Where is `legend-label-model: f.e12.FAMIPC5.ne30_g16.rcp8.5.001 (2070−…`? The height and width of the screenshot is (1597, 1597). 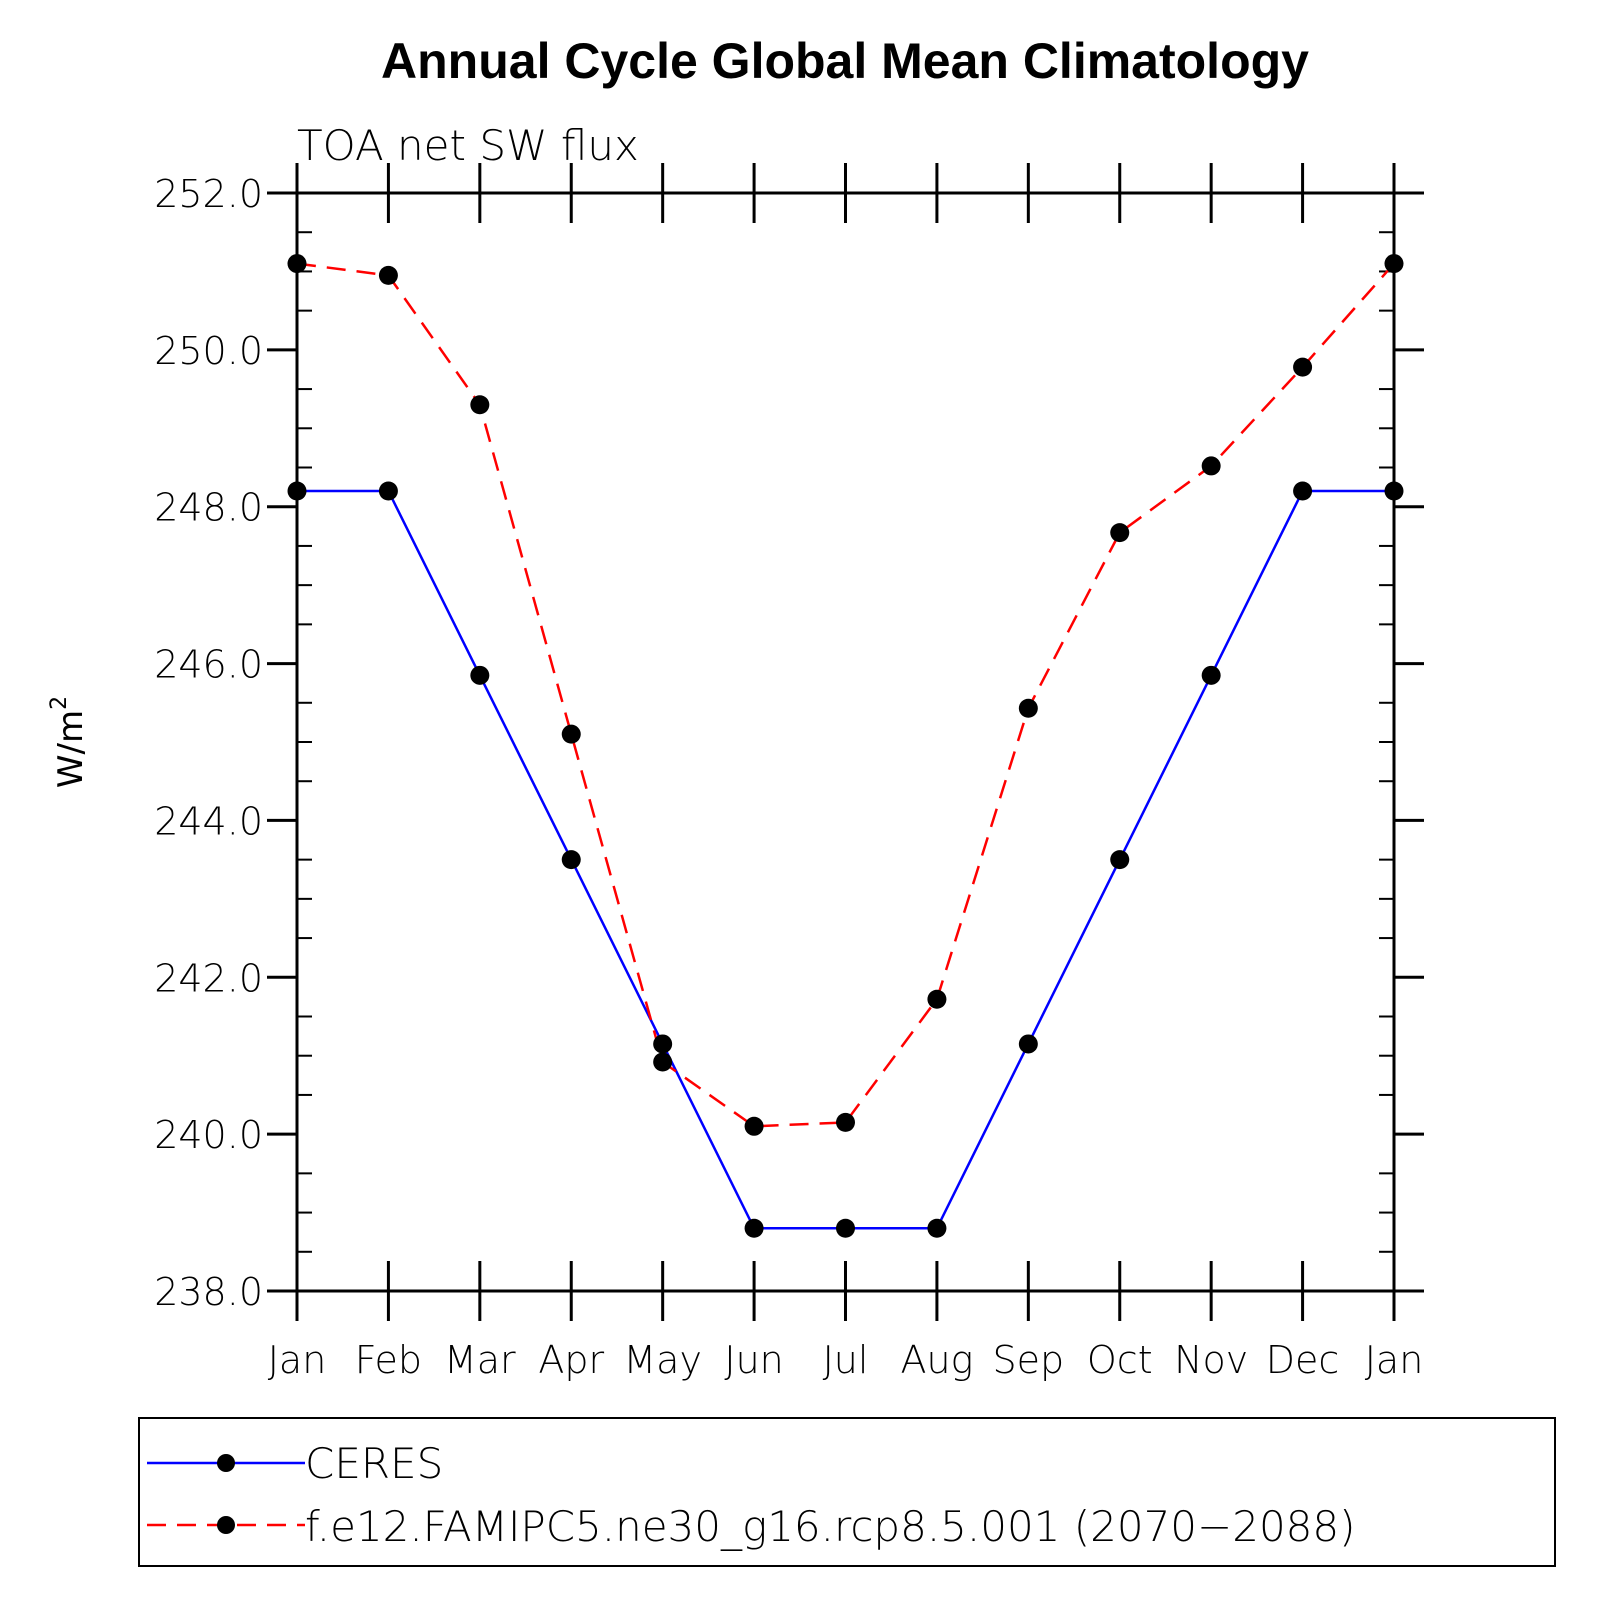
legend-label-model: f.e12.FAMIPC5.ne30_g16.rcp8.5.001 (2070−… is located at coordinates (830, 1526).